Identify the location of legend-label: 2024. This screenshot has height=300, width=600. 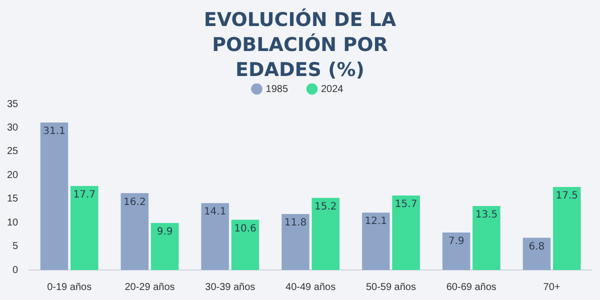
(332, 89).